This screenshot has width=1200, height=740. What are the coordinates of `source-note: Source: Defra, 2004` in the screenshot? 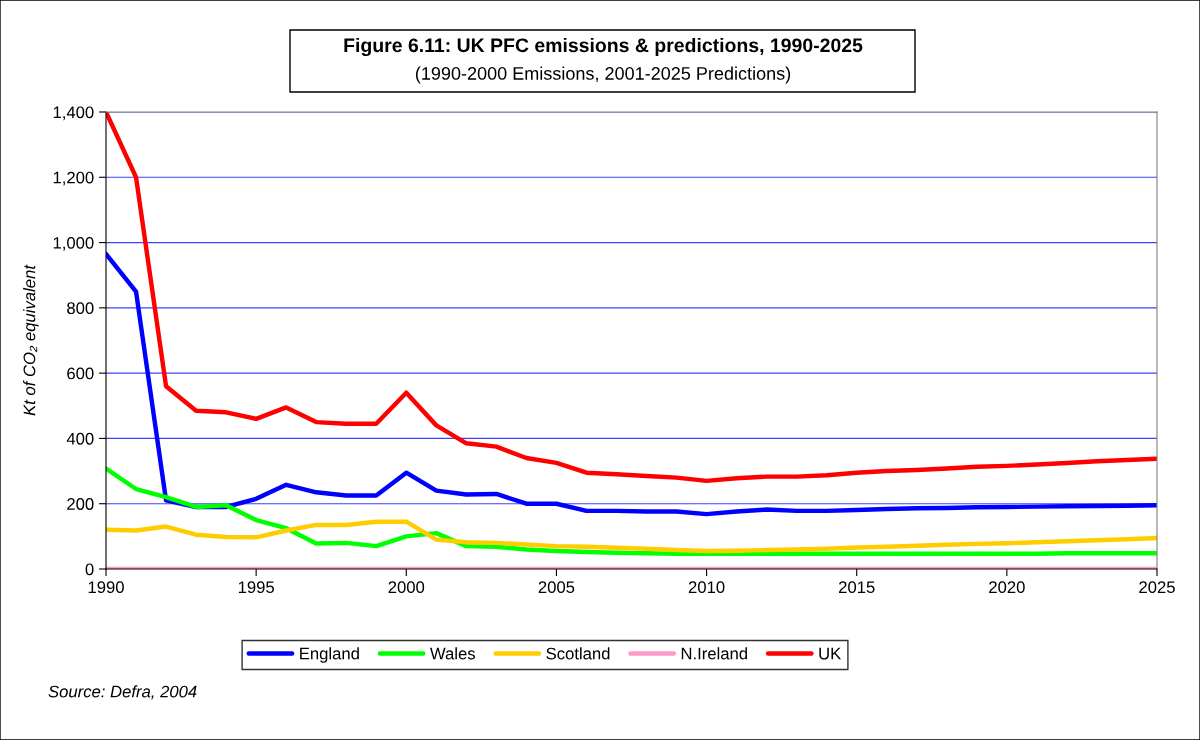 It's located at (122, 692).